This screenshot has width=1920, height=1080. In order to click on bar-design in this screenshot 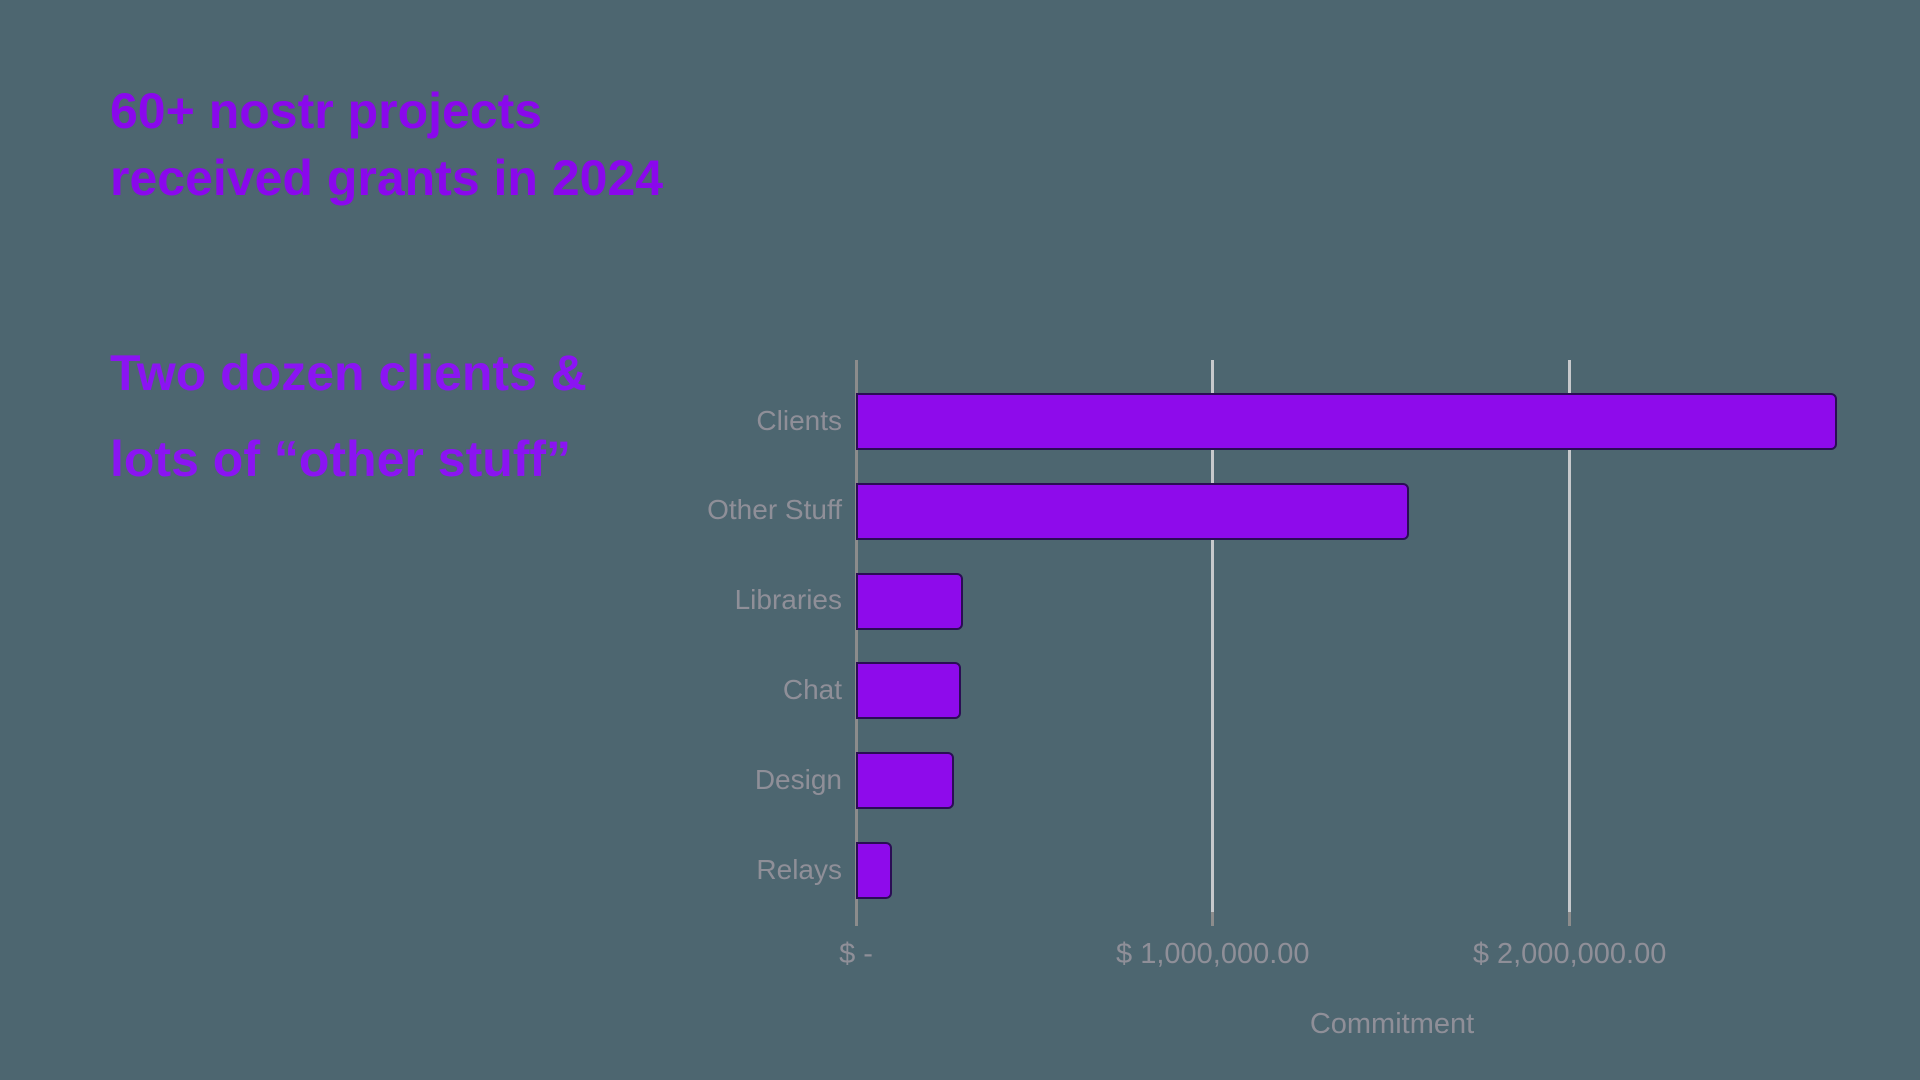, I will do `click(905, 781)`.